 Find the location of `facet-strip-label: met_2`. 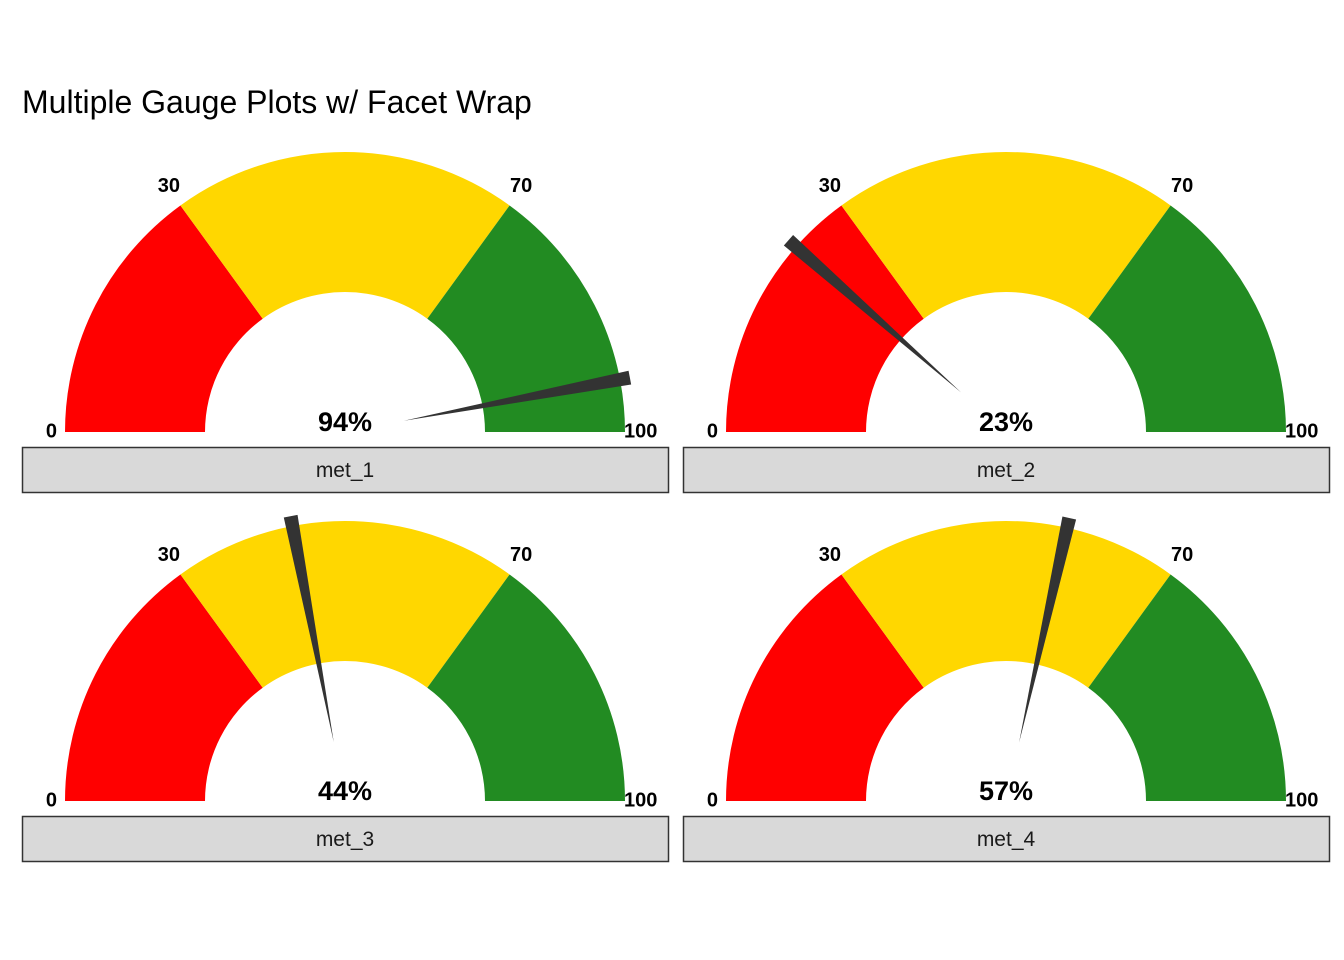

facet-strip-label: met_2 is located at coordinates (1006, 470).